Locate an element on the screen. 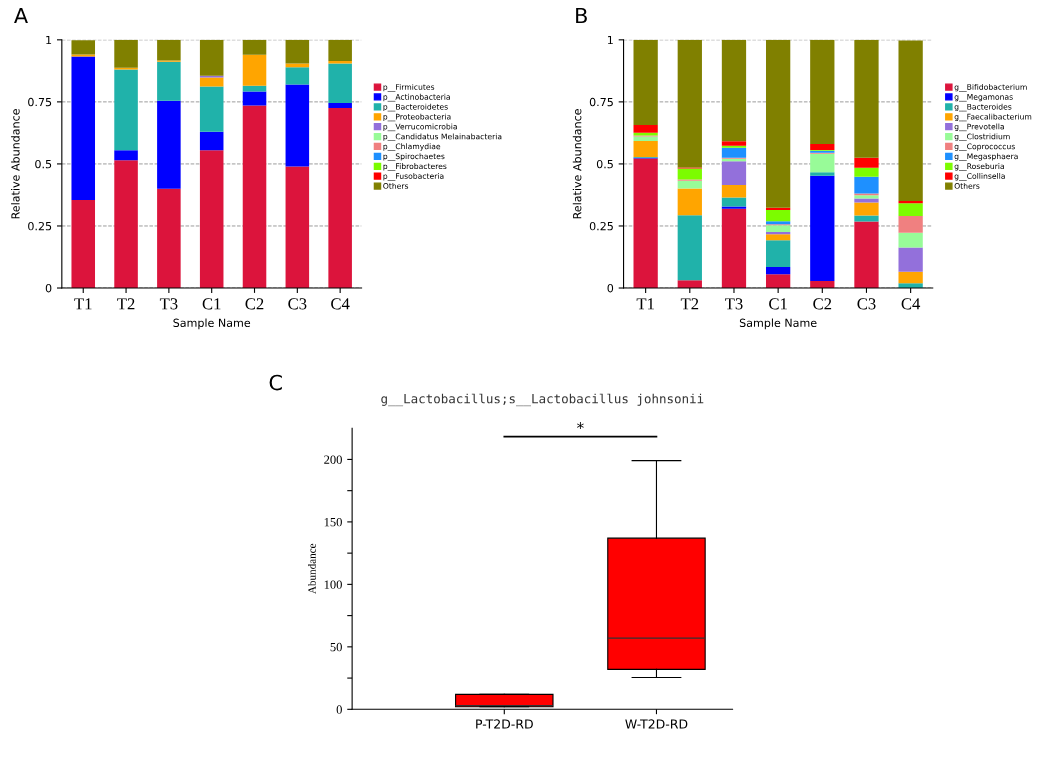 The height and width of the screenshot is (766, 1048). text: A is located at coordinates (21, 15).